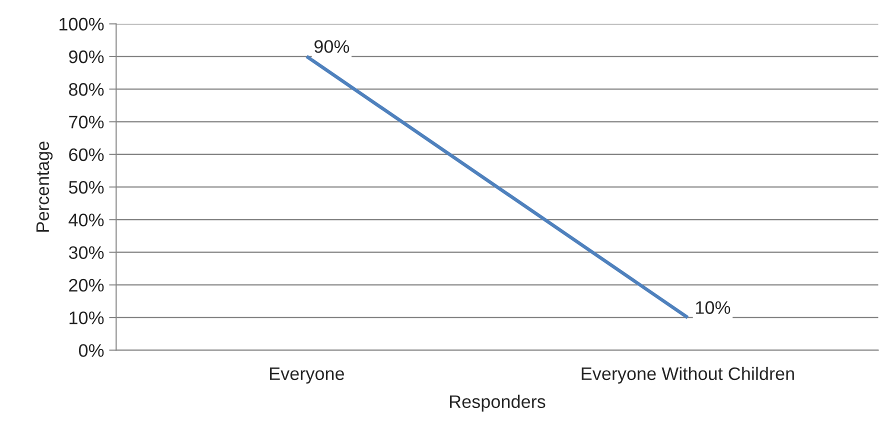  I want to click on y-tick-label: 10%, so click(87, 317).